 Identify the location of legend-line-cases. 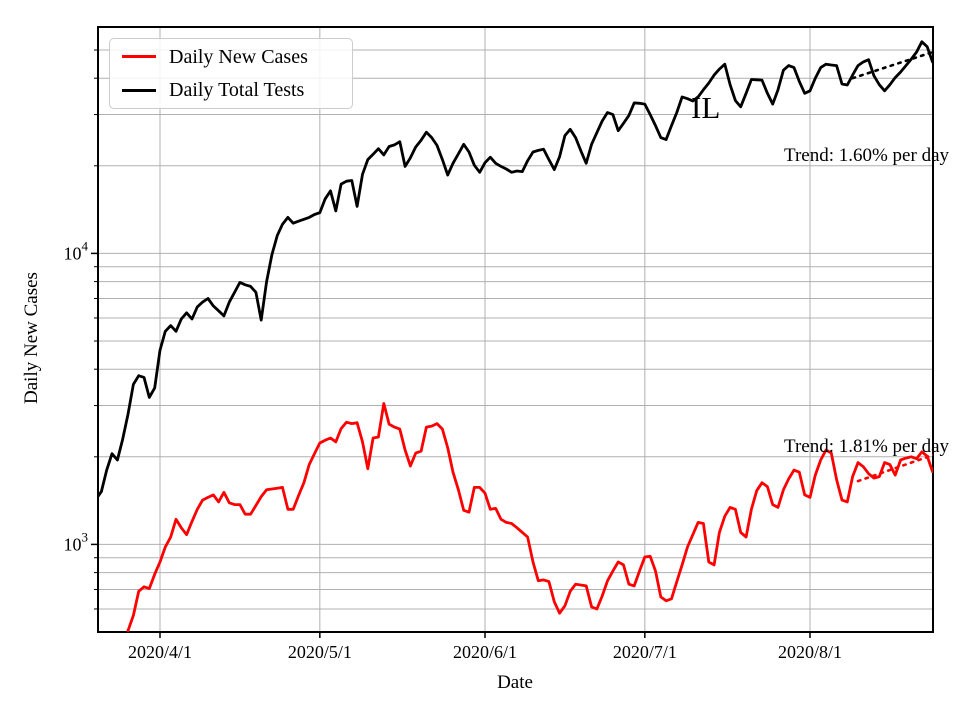
(139, 57).